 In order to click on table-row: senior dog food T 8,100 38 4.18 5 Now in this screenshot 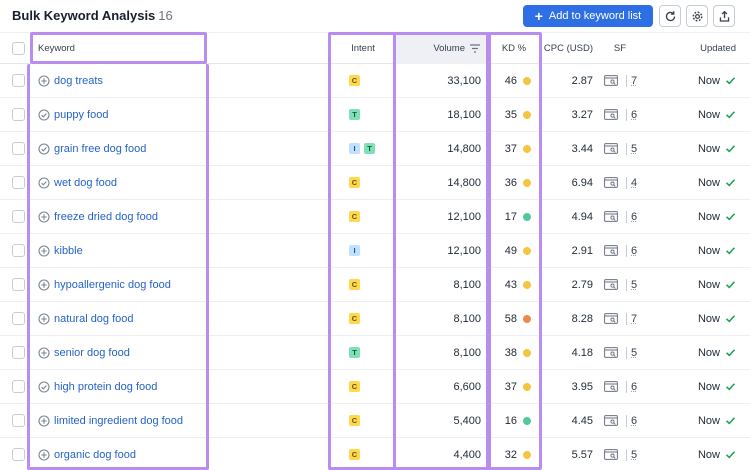, I will do `click(375, 353)`.